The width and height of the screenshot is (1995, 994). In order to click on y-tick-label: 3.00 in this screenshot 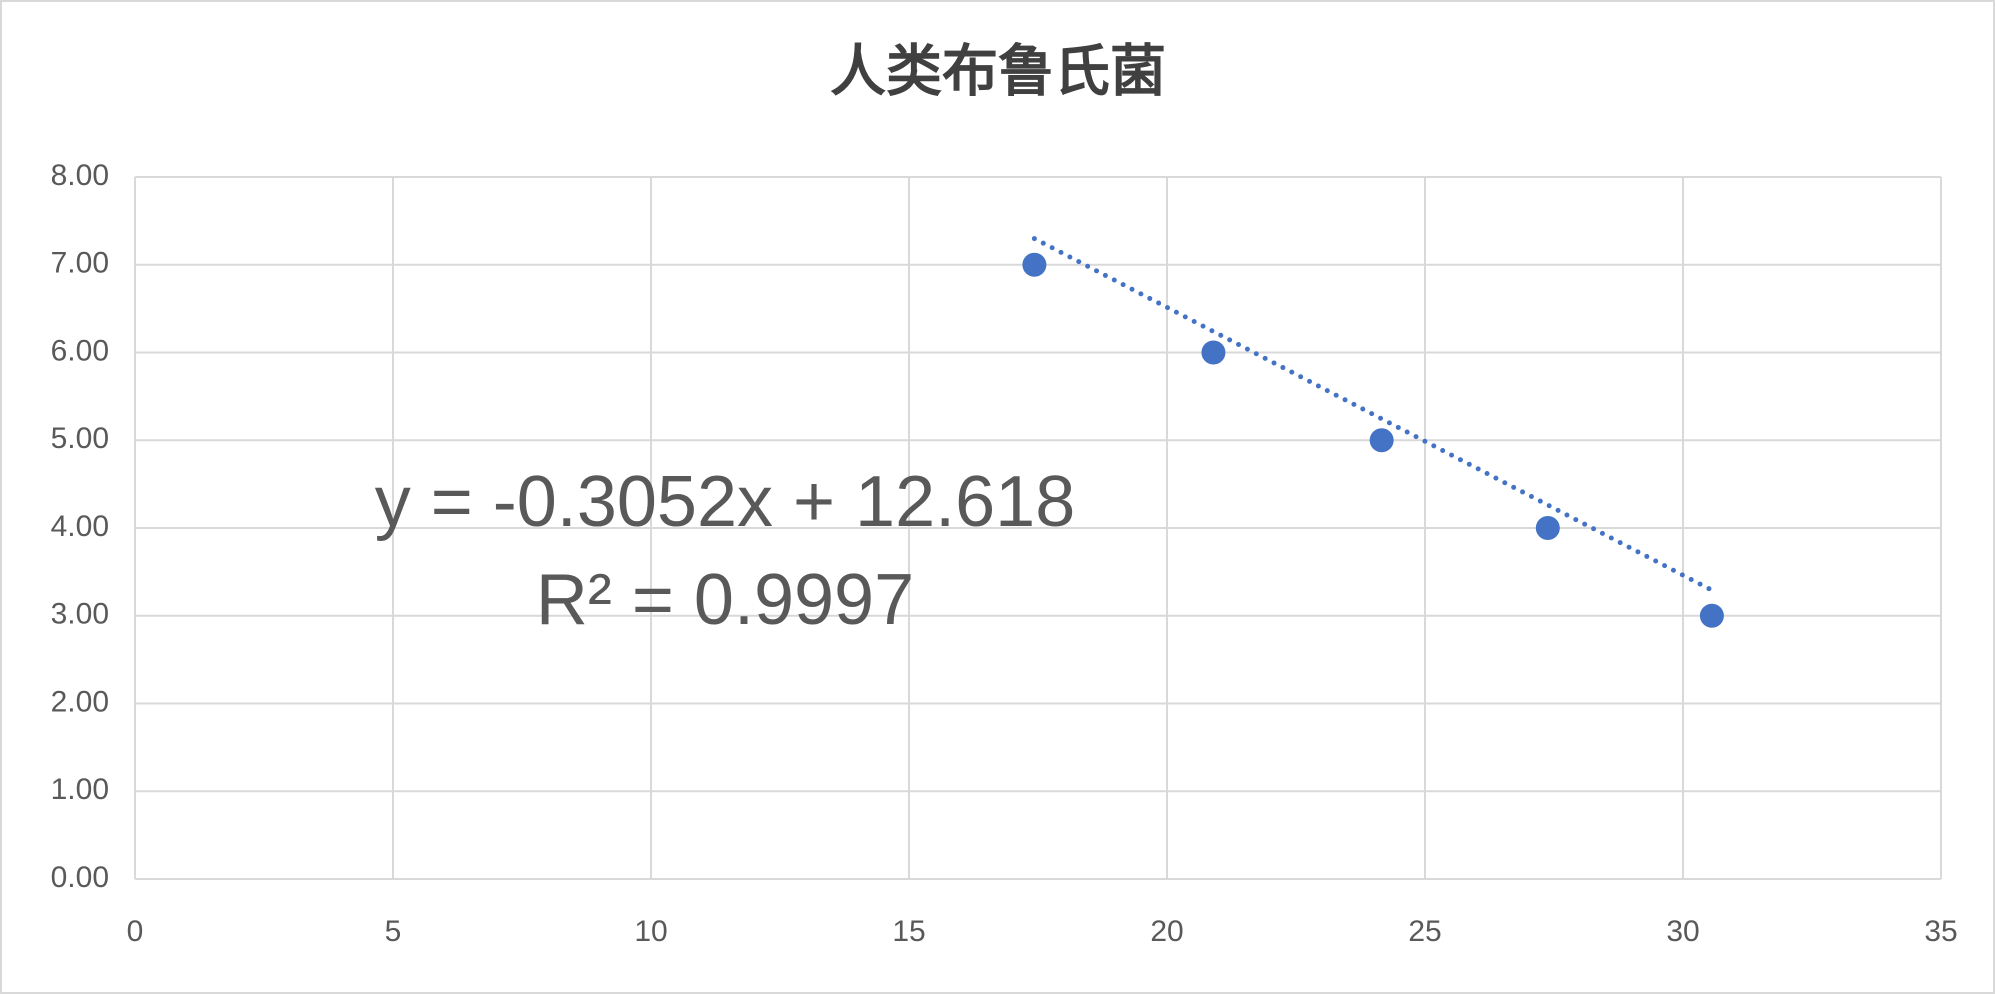, I will do `click(80, 614)`.